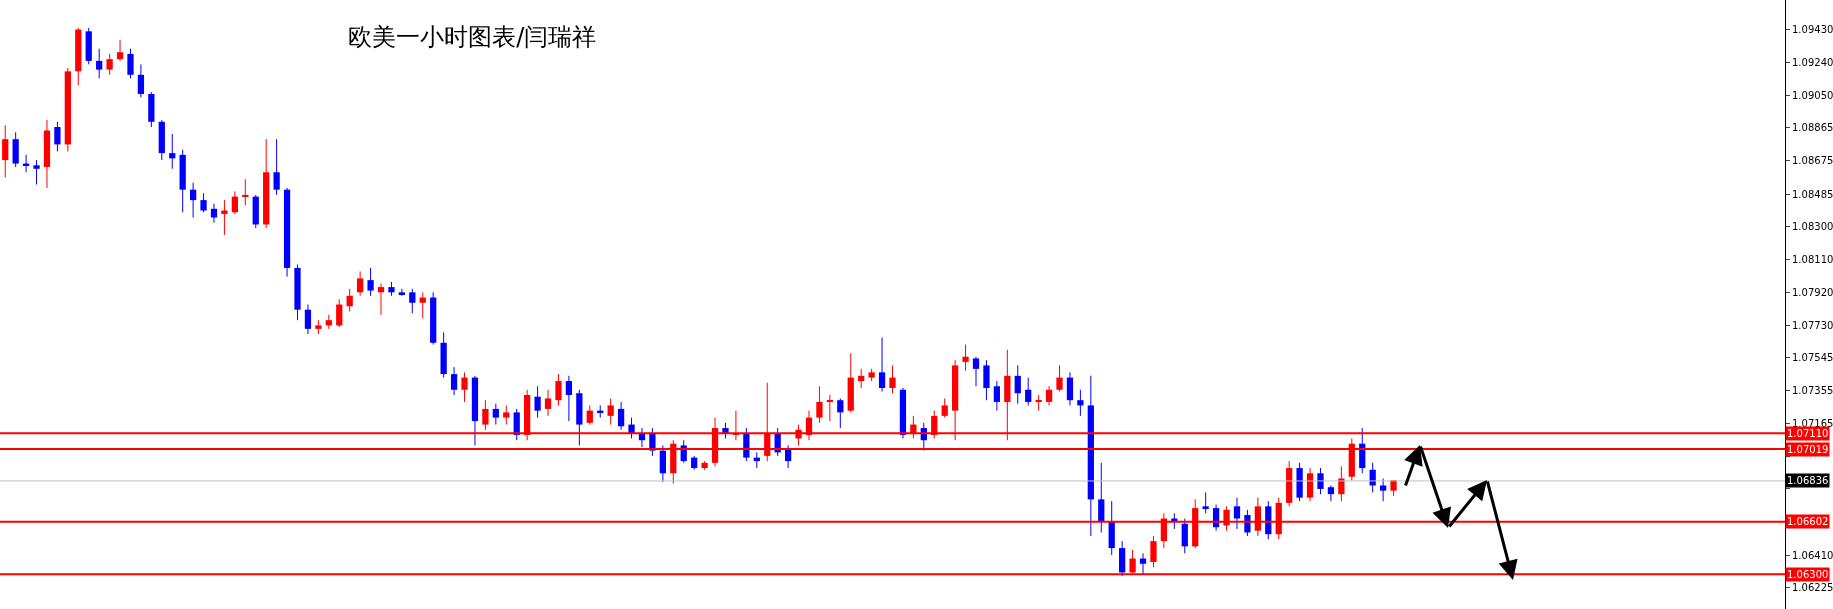  I want to click on y-tick-label: 1.09050, so click(1812, 96).